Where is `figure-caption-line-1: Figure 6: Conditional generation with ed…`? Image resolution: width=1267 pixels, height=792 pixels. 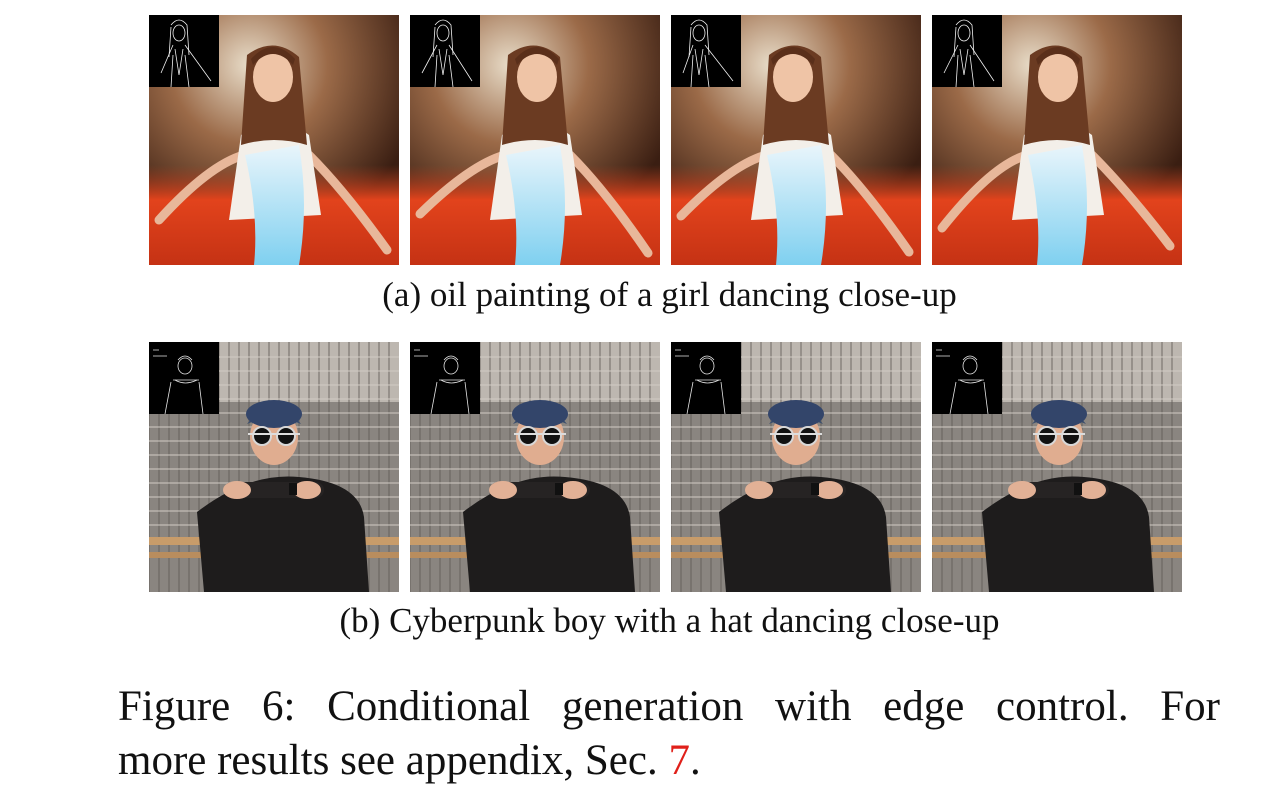 figure-caption-line-1: Figure 6: Conditional generation with ed… is located at coordinates (669, 706).